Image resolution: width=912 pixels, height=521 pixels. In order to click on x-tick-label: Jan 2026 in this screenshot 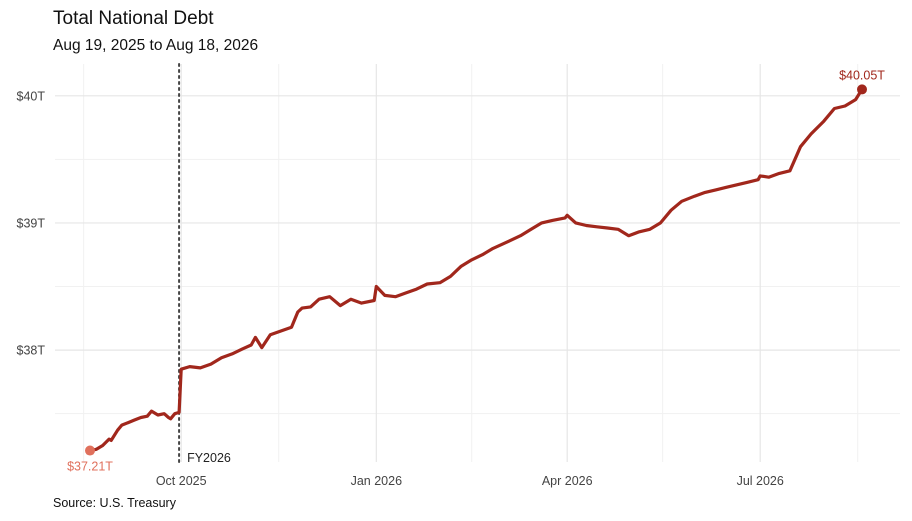, I will do `click(376, 481)`.